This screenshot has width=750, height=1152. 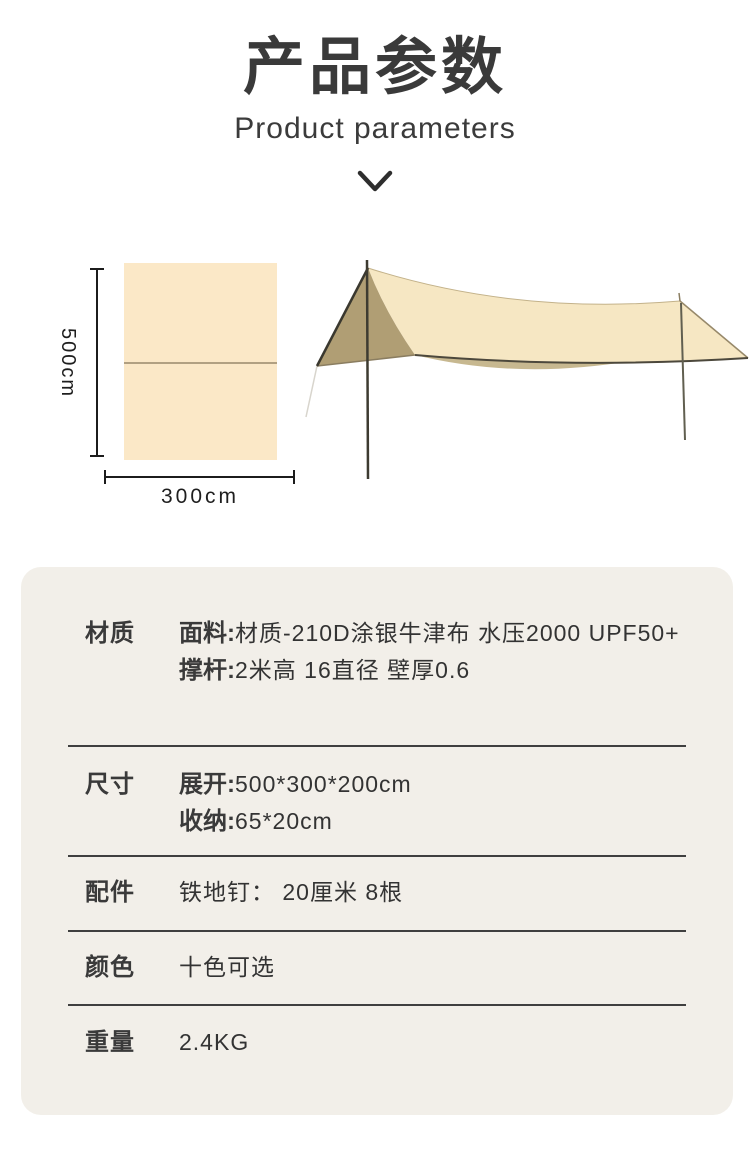 What do you see at coordinates (214, 1042) in the screenshot?
I see `spec-line-value: 2.4KG` at bounding box center [214, 1042].